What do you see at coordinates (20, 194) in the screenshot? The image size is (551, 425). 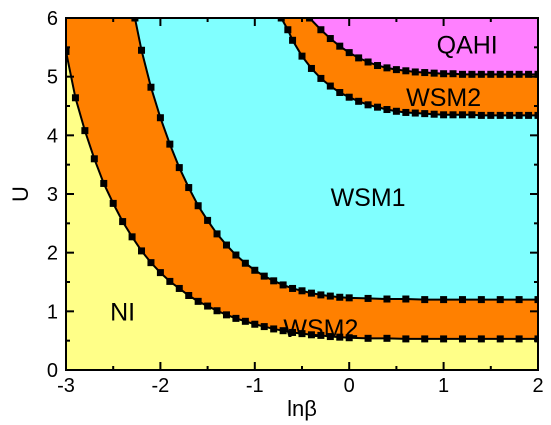 I see `y-axis-title: U` at bounding box center [20, 194].